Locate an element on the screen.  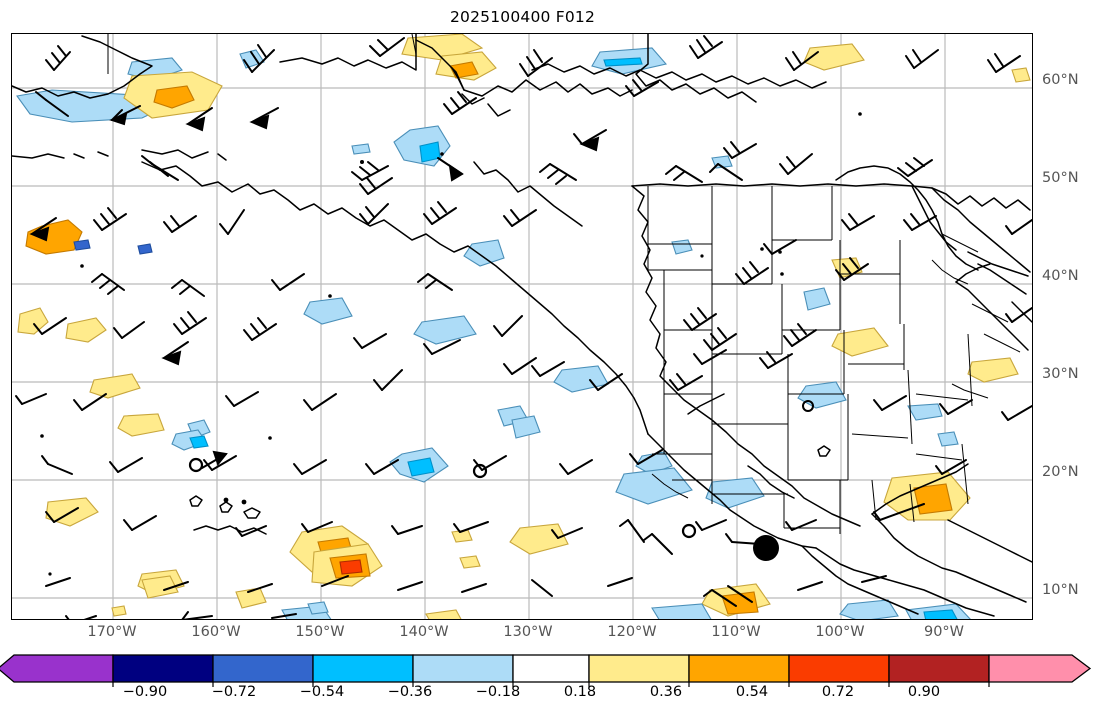
ytick-label-30n: 30°N is located at coordinates (1060, 374).